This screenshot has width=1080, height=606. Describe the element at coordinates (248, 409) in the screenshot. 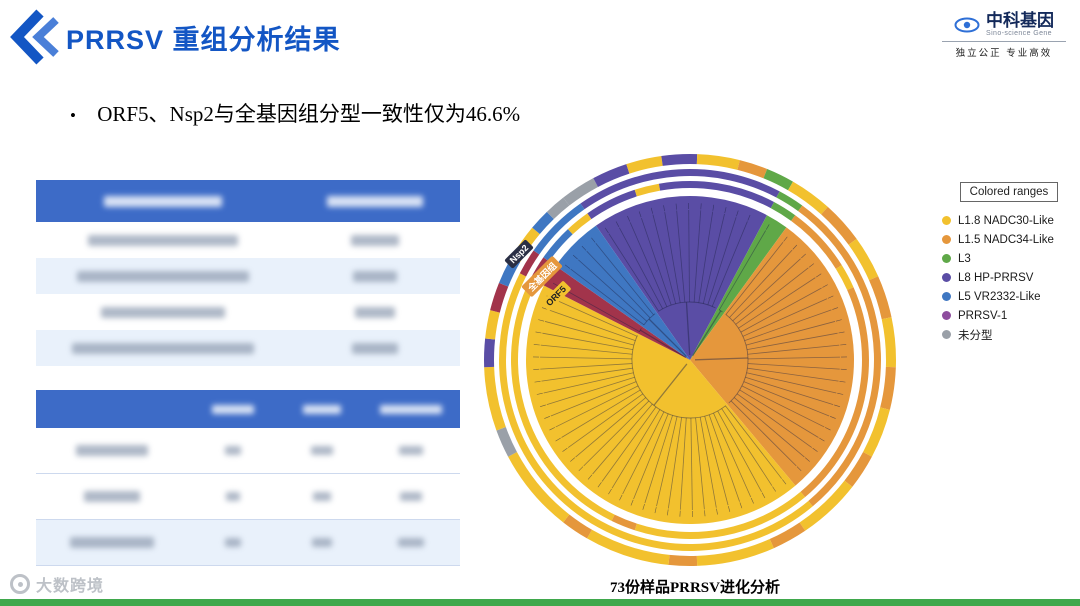

I see `table-2-header` at that location.